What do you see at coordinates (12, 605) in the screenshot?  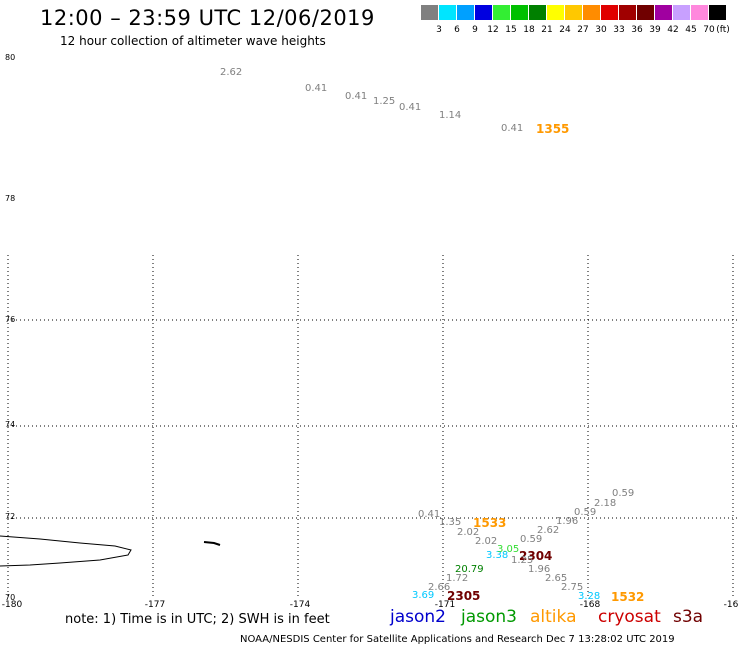 I see `longitude-label: -180` at bounding box center [12, 605].